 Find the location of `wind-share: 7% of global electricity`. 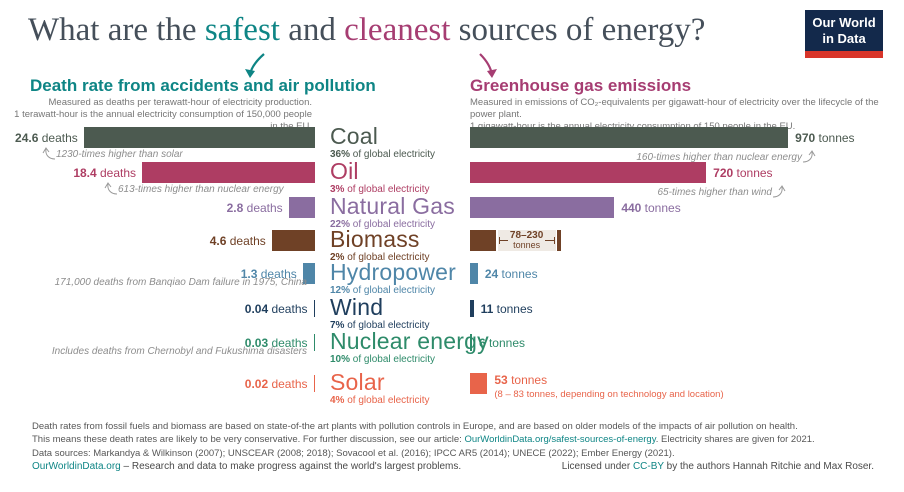

wind-share: 7% of global electricity is located at coordinates (380, 326).